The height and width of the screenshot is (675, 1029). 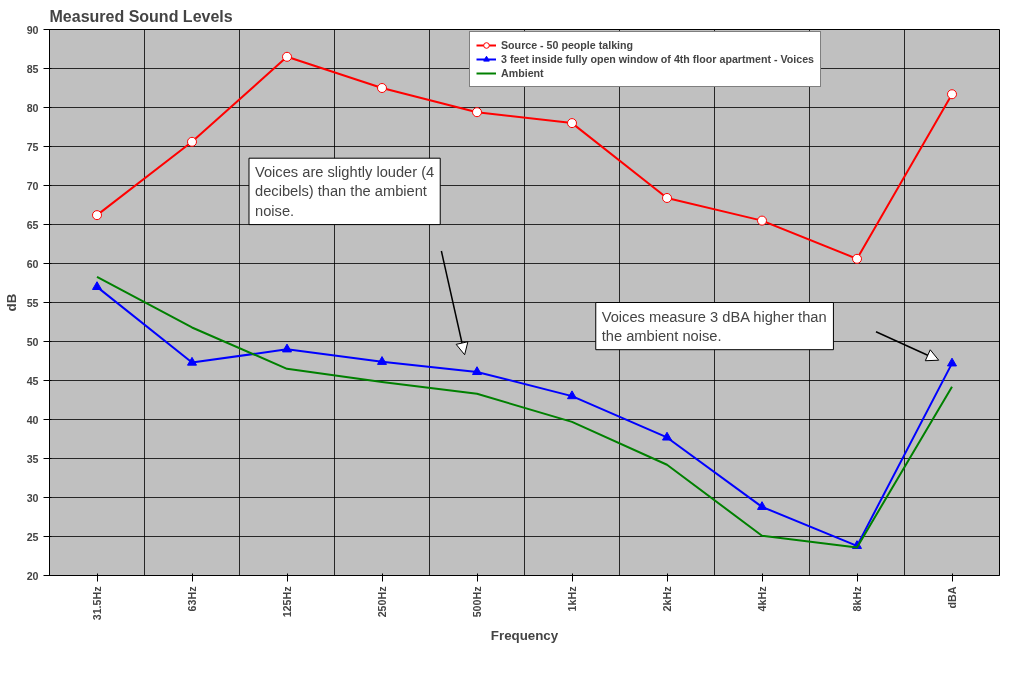 What do you see at coordinates (32, 107) in the screenshot?
I see `y-tick-label: 80` at bounding box center [32, 107].